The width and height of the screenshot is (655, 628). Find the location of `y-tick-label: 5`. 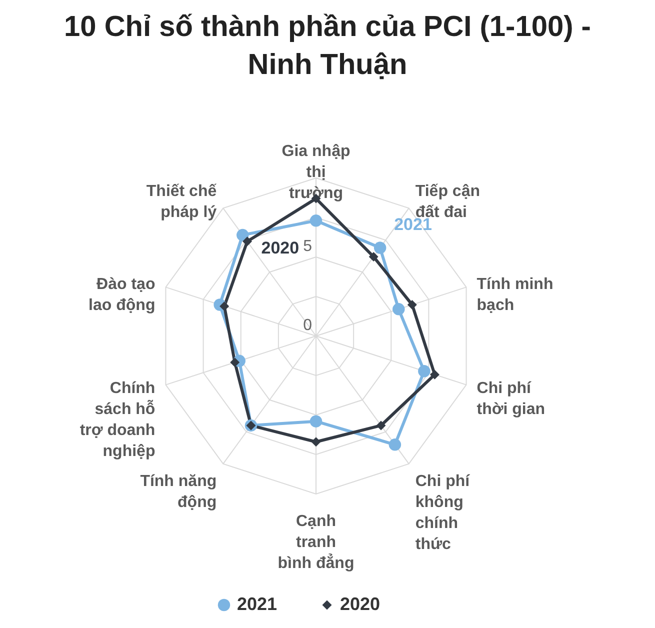

y-tick-label: 5 is located at coordinates (307, 246).